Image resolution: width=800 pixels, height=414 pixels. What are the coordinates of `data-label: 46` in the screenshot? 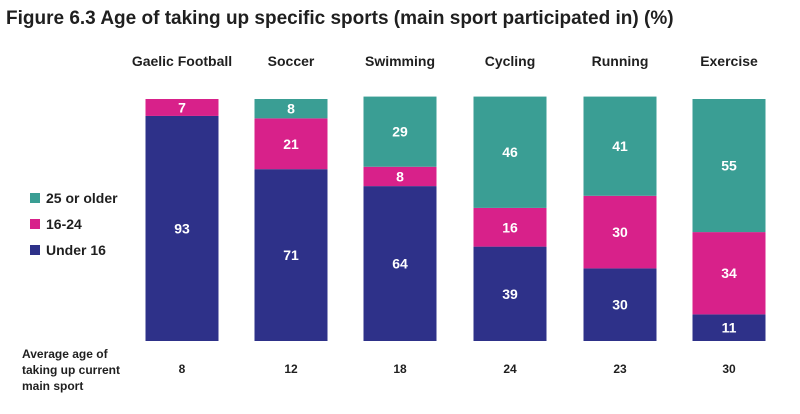 It's located at (510, 152).